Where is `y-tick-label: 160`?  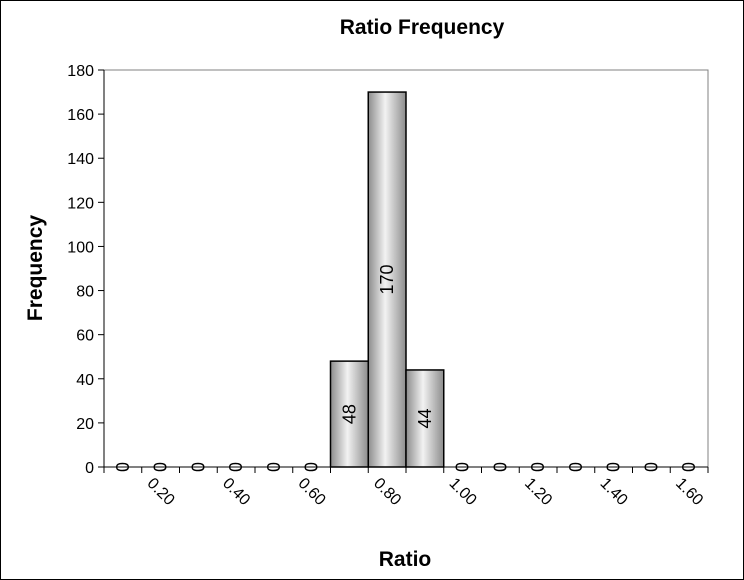 y-tick-label: 160 is located at coordinates (80, 115).